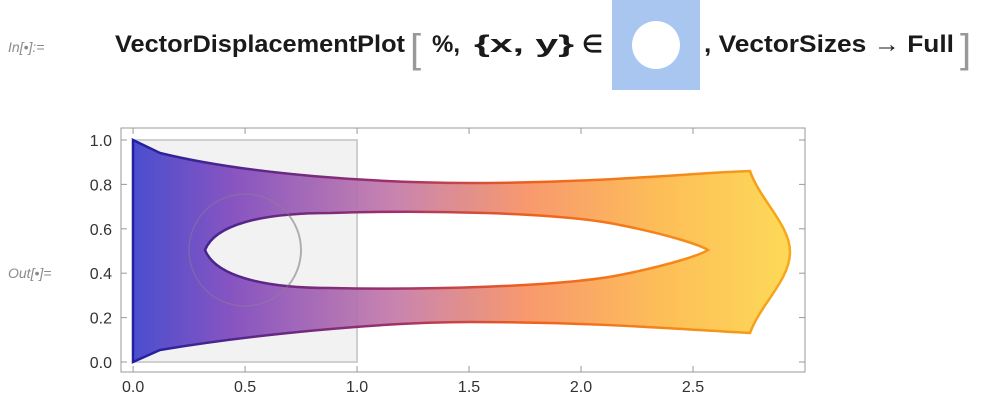 The width and height of the screenshot is (982, 400). What do you see at coordinates (26, 47) in the screenshot?
I see `input-label: In[•]:=` at bounding box center [26, 47].